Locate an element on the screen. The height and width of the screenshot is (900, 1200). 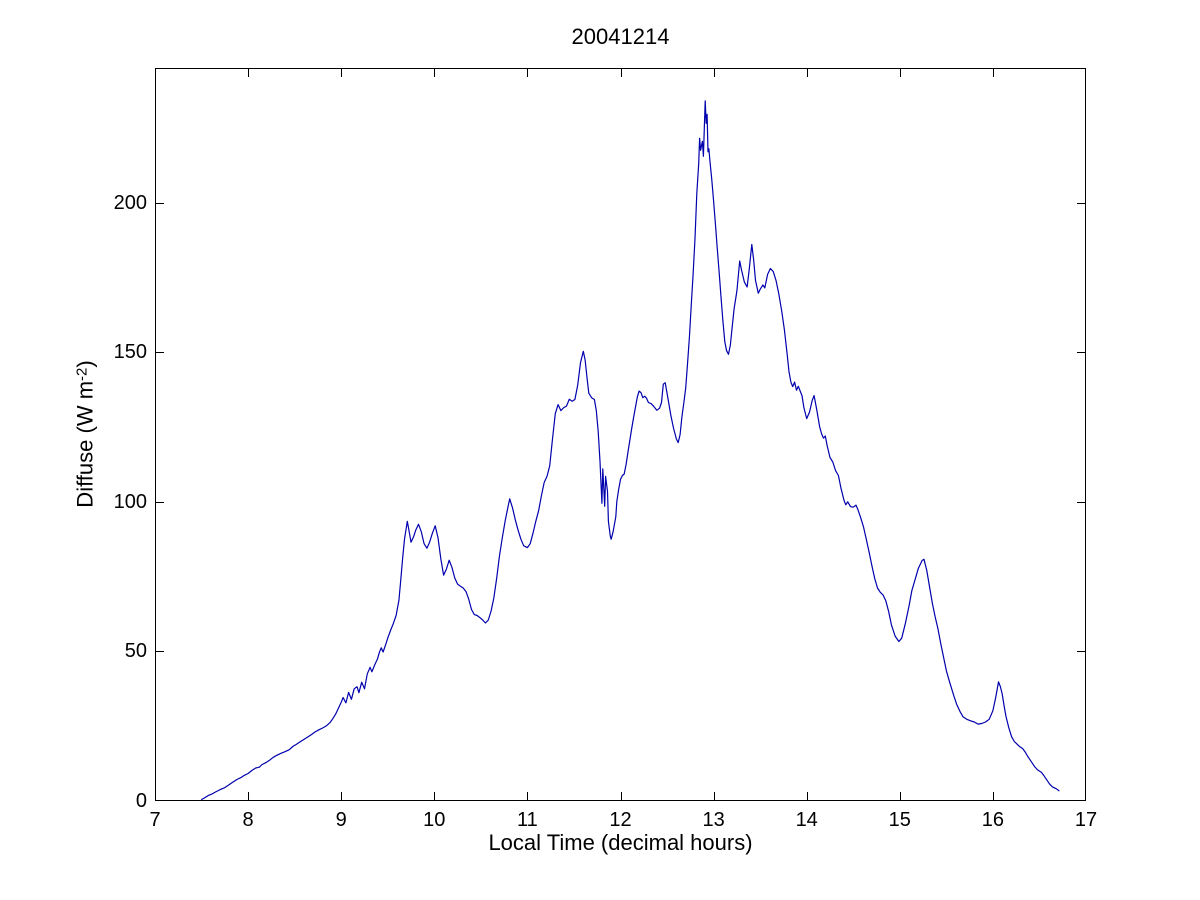
y-tick-label: 100 is located at coordinates (130, 501).